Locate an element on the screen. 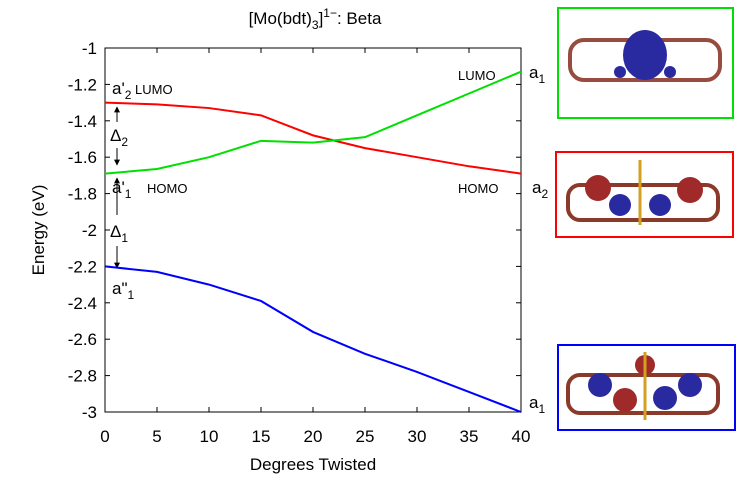  x-tick-label: 0 is located at coordinates (104, 436).